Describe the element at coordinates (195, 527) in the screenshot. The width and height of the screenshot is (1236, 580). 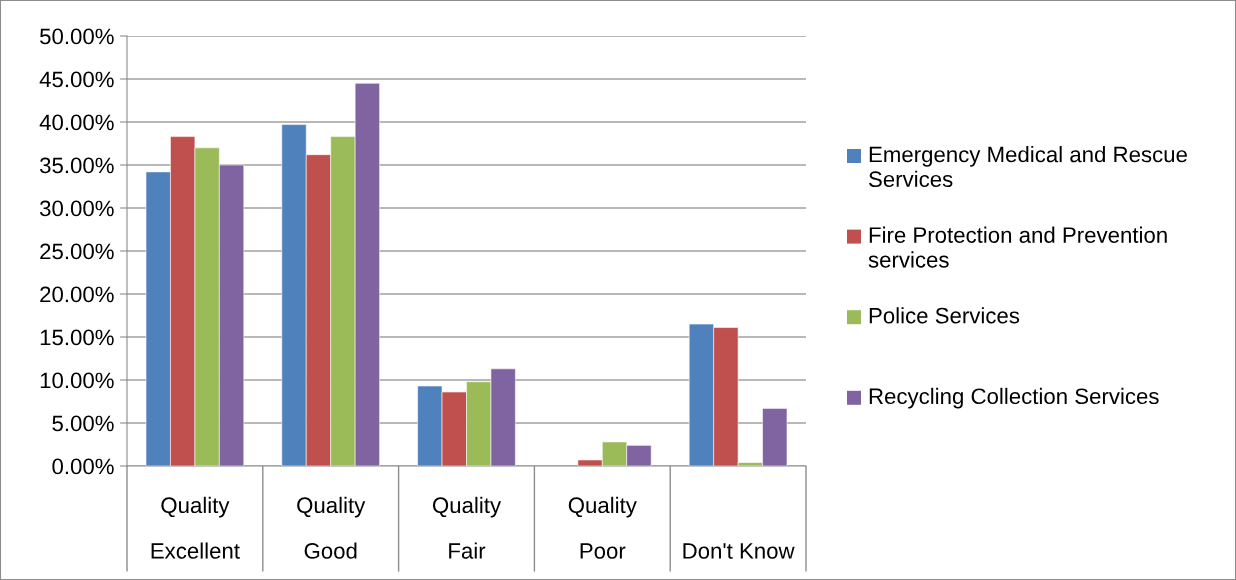
I see `x-tick-label: Quality Excellent` at that location.